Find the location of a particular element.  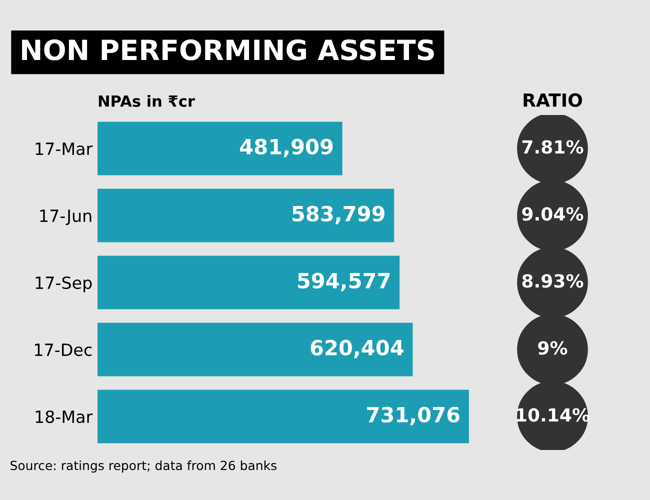

y-tick-label: 18-Mar is located at coordinates (64, 417).